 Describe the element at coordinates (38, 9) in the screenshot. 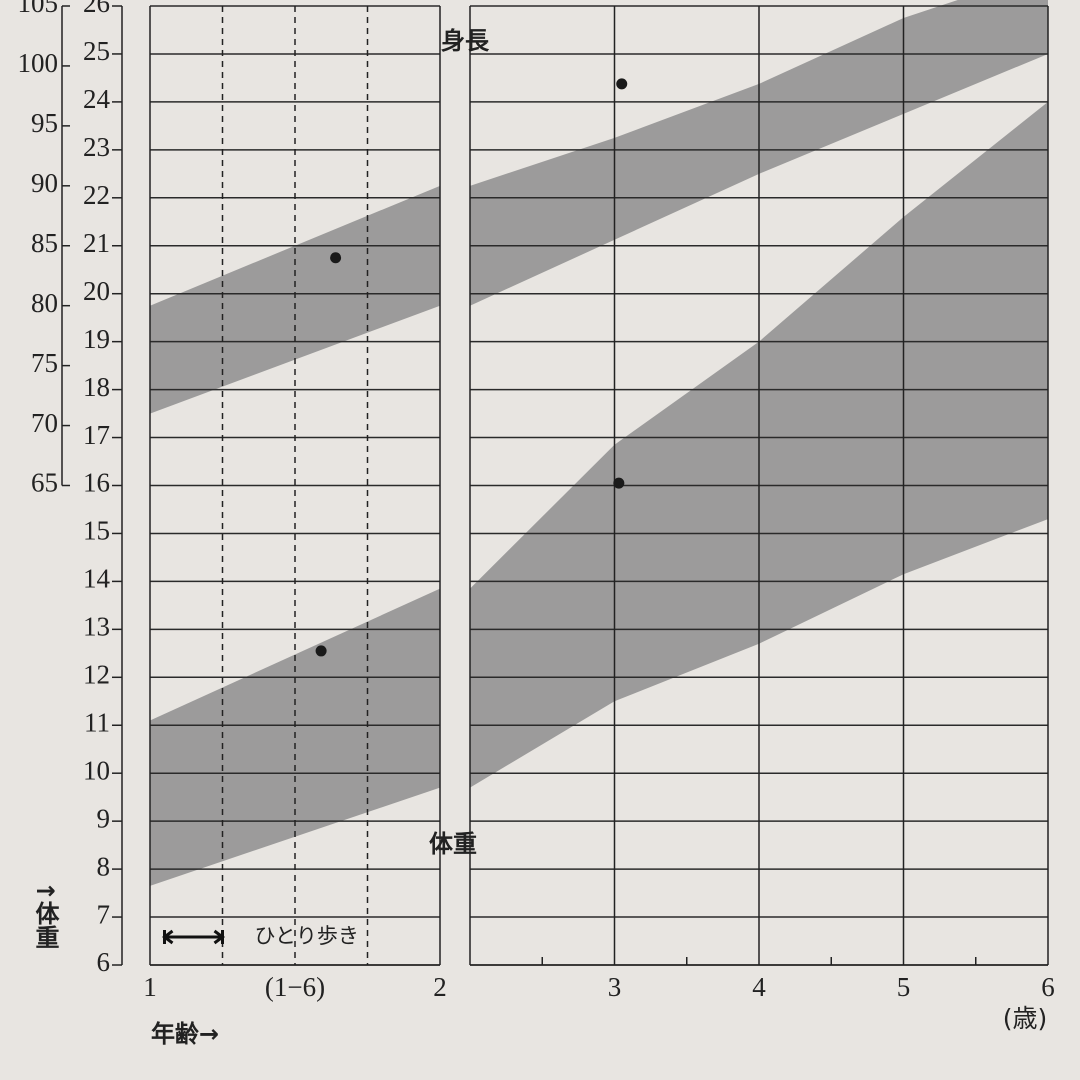

I see `y2-tick-label: 105` at that location.